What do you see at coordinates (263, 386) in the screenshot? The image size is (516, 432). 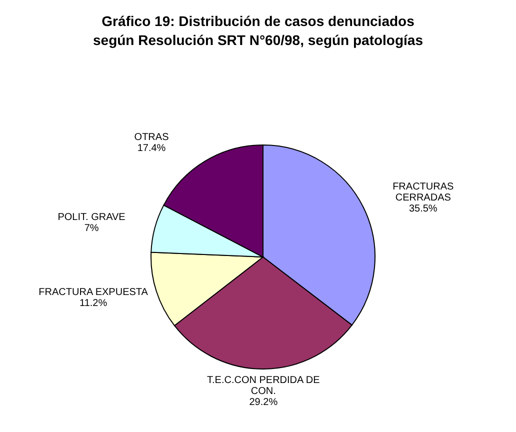 I see `slice-label: T.E.C.CON PERDIDA DE CON.` at bounding box center [263, 386].